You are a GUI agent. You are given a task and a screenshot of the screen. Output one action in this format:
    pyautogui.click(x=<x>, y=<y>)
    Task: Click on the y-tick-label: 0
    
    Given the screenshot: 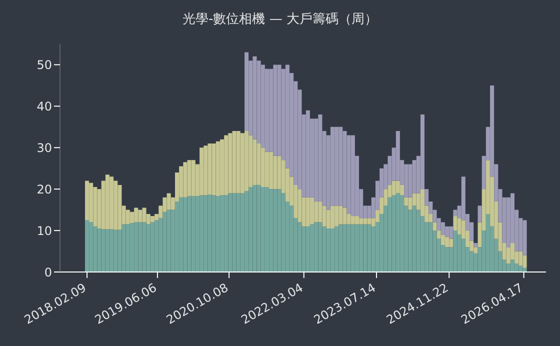 What is the action you would take?
    pyautogui.click(x=48, y=272)
    